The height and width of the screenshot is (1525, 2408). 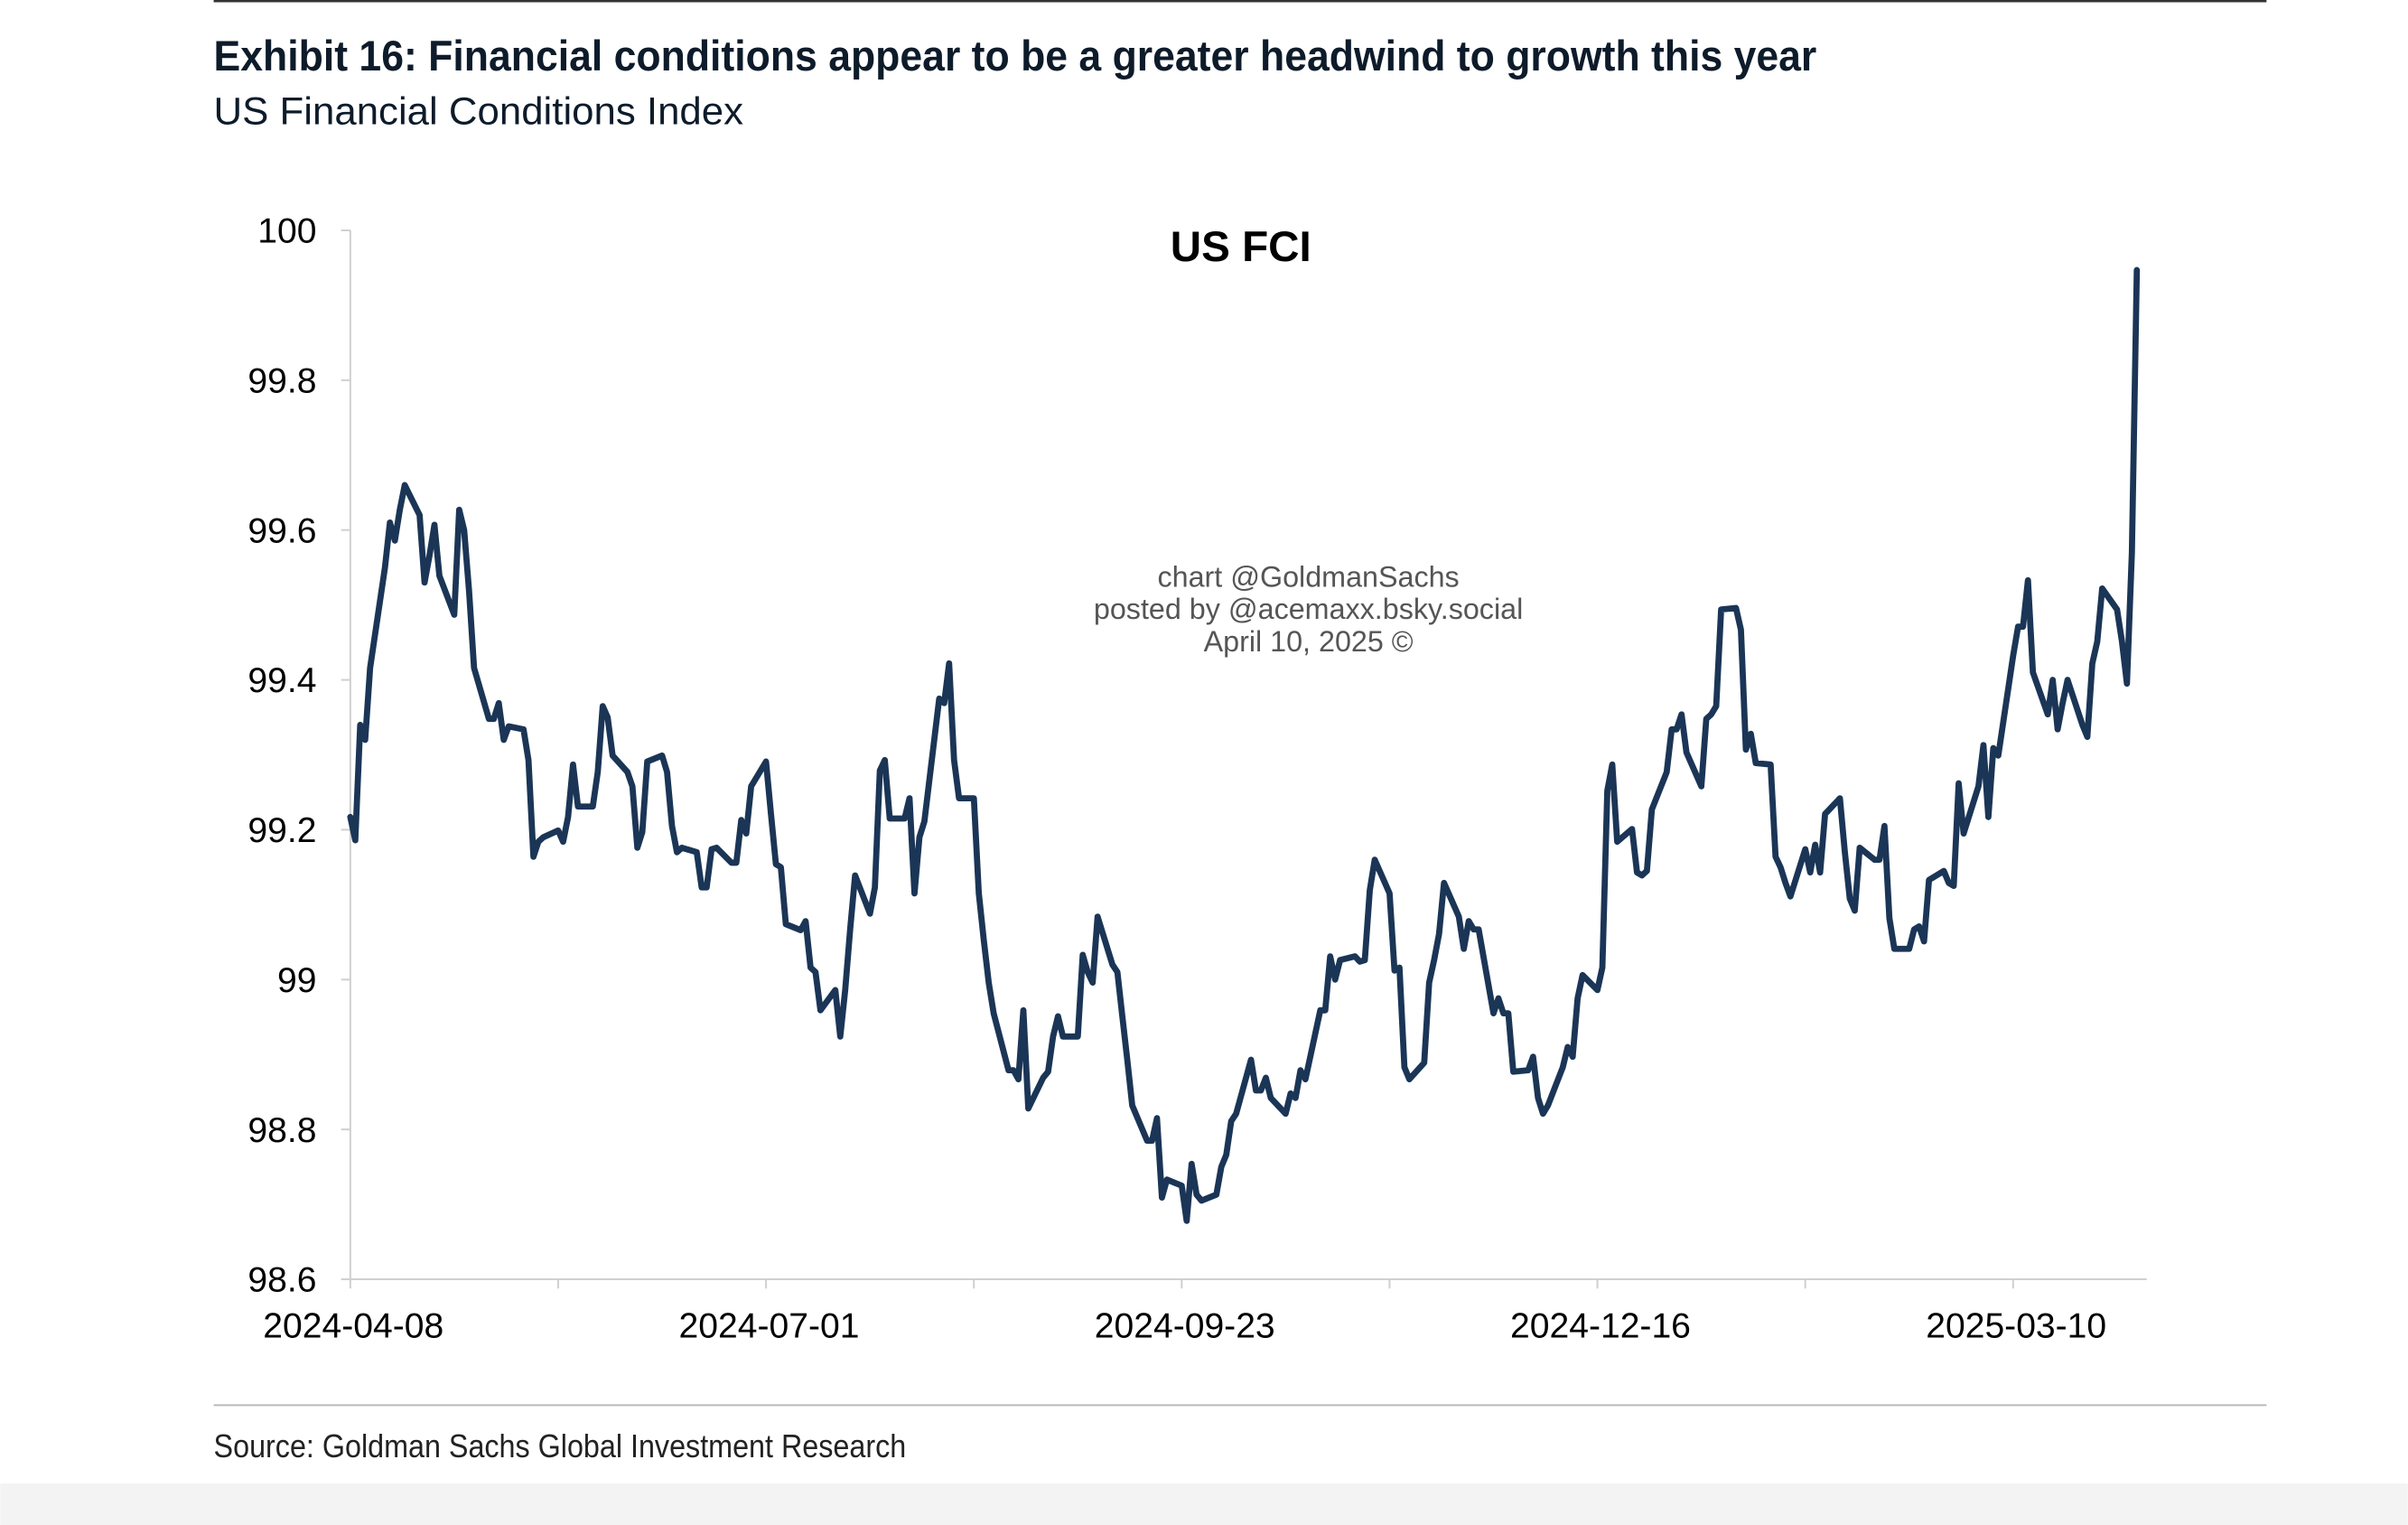 What do you see at coordinates (281, 830) in the screenshot?
I see `y-tick-label: 99.2` at bounding box center [281, 830].